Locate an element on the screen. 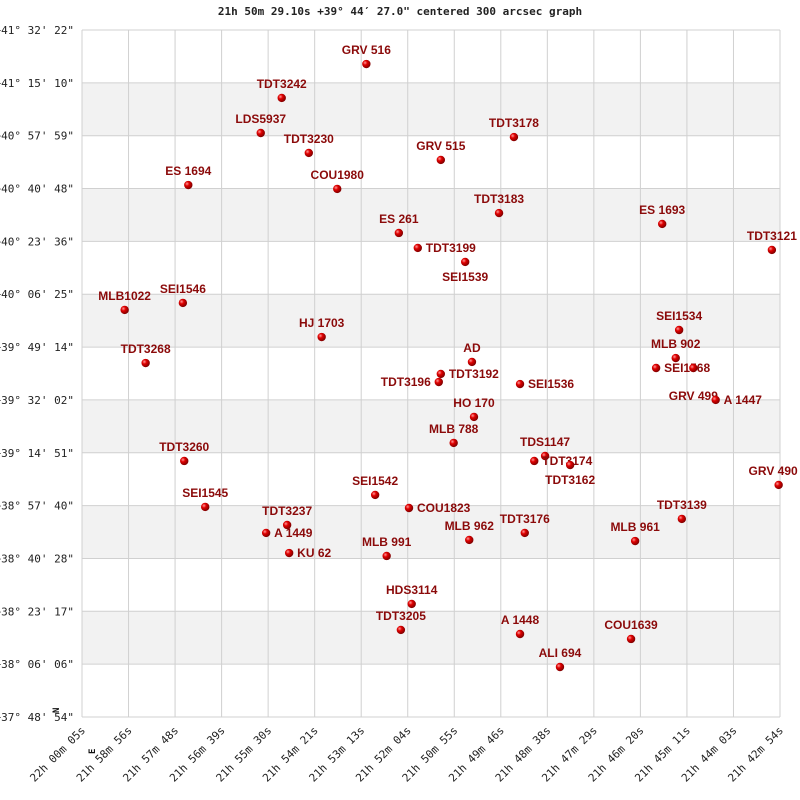 The height and width of the screenshot is (800, 800). star-point: TDT3230 is located at coordinates (309, 145).